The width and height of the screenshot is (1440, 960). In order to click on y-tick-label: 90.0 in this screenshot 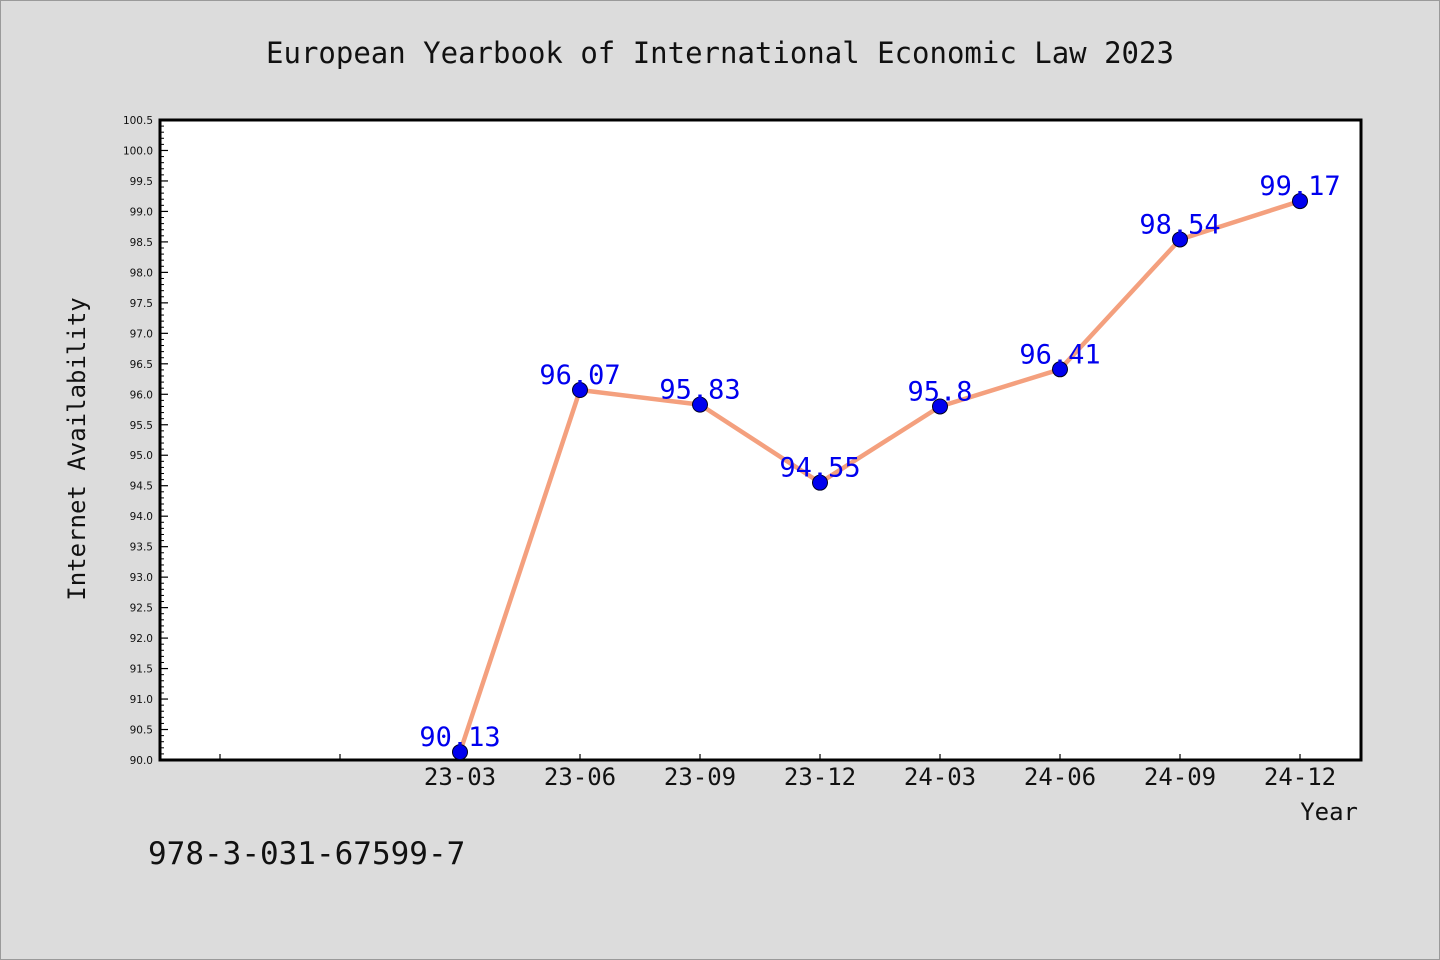, I will do `click(141, 761)`.